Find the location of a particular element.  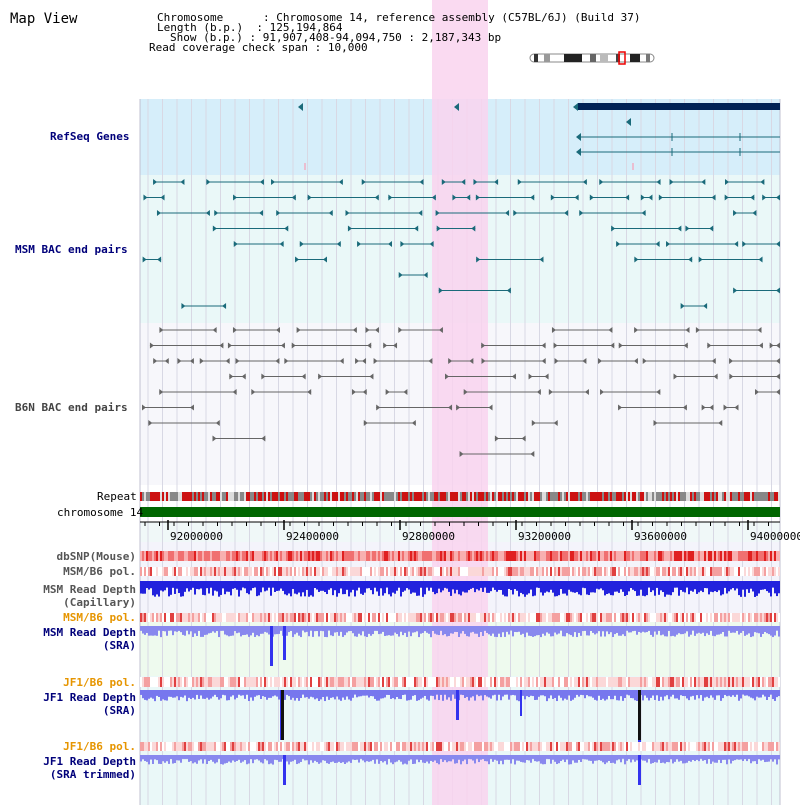

gene-arrow is located at coordinates (575, 107).